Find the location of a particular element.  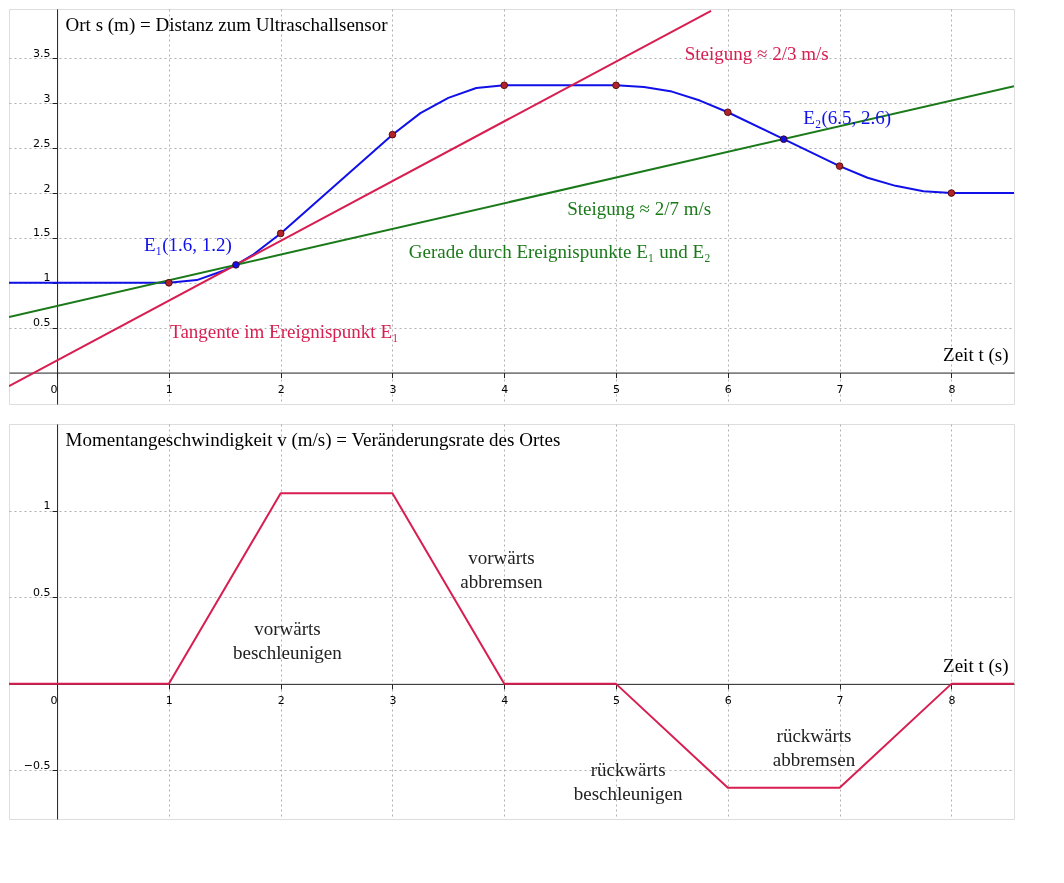

y-axis-title: Ort s (m) = Distanz zum Ultraschallsensor is located at coordinates (227, 24).